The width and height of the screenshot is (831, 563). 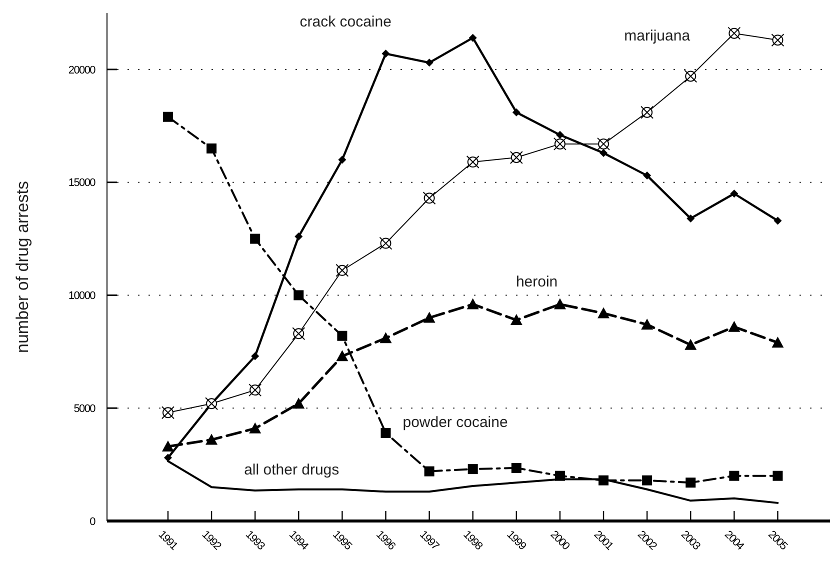 What do you see at coordinates (82, 183) in the screenshot?
I see `y-tick-label: 15000` at bounding box center [82, 183].